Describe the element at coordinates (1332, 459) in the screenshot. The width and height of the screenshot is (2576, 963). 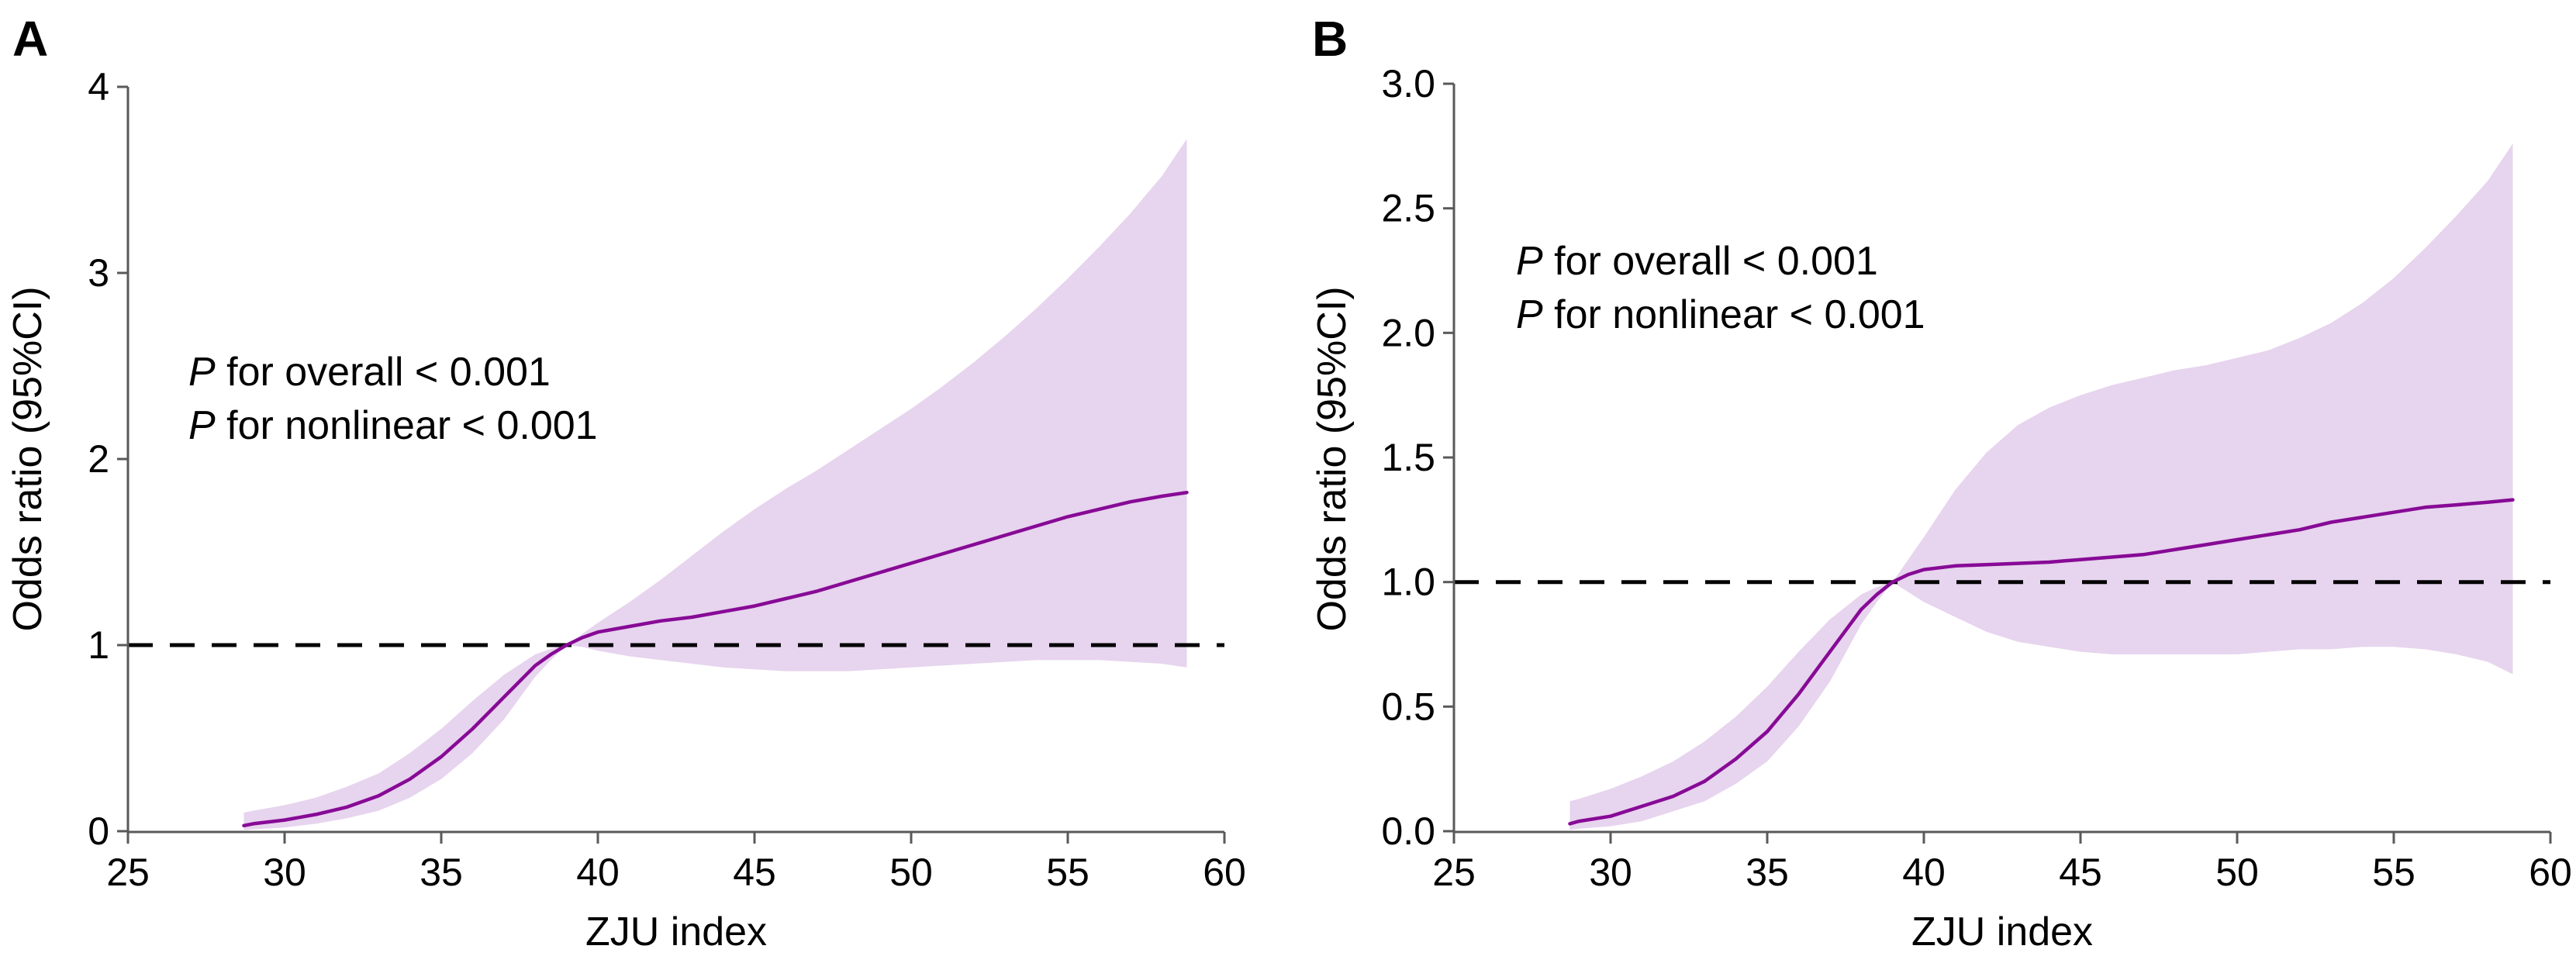
I see `panel-b-y-axis-title: Odds ratio (95%CI)` at that location.